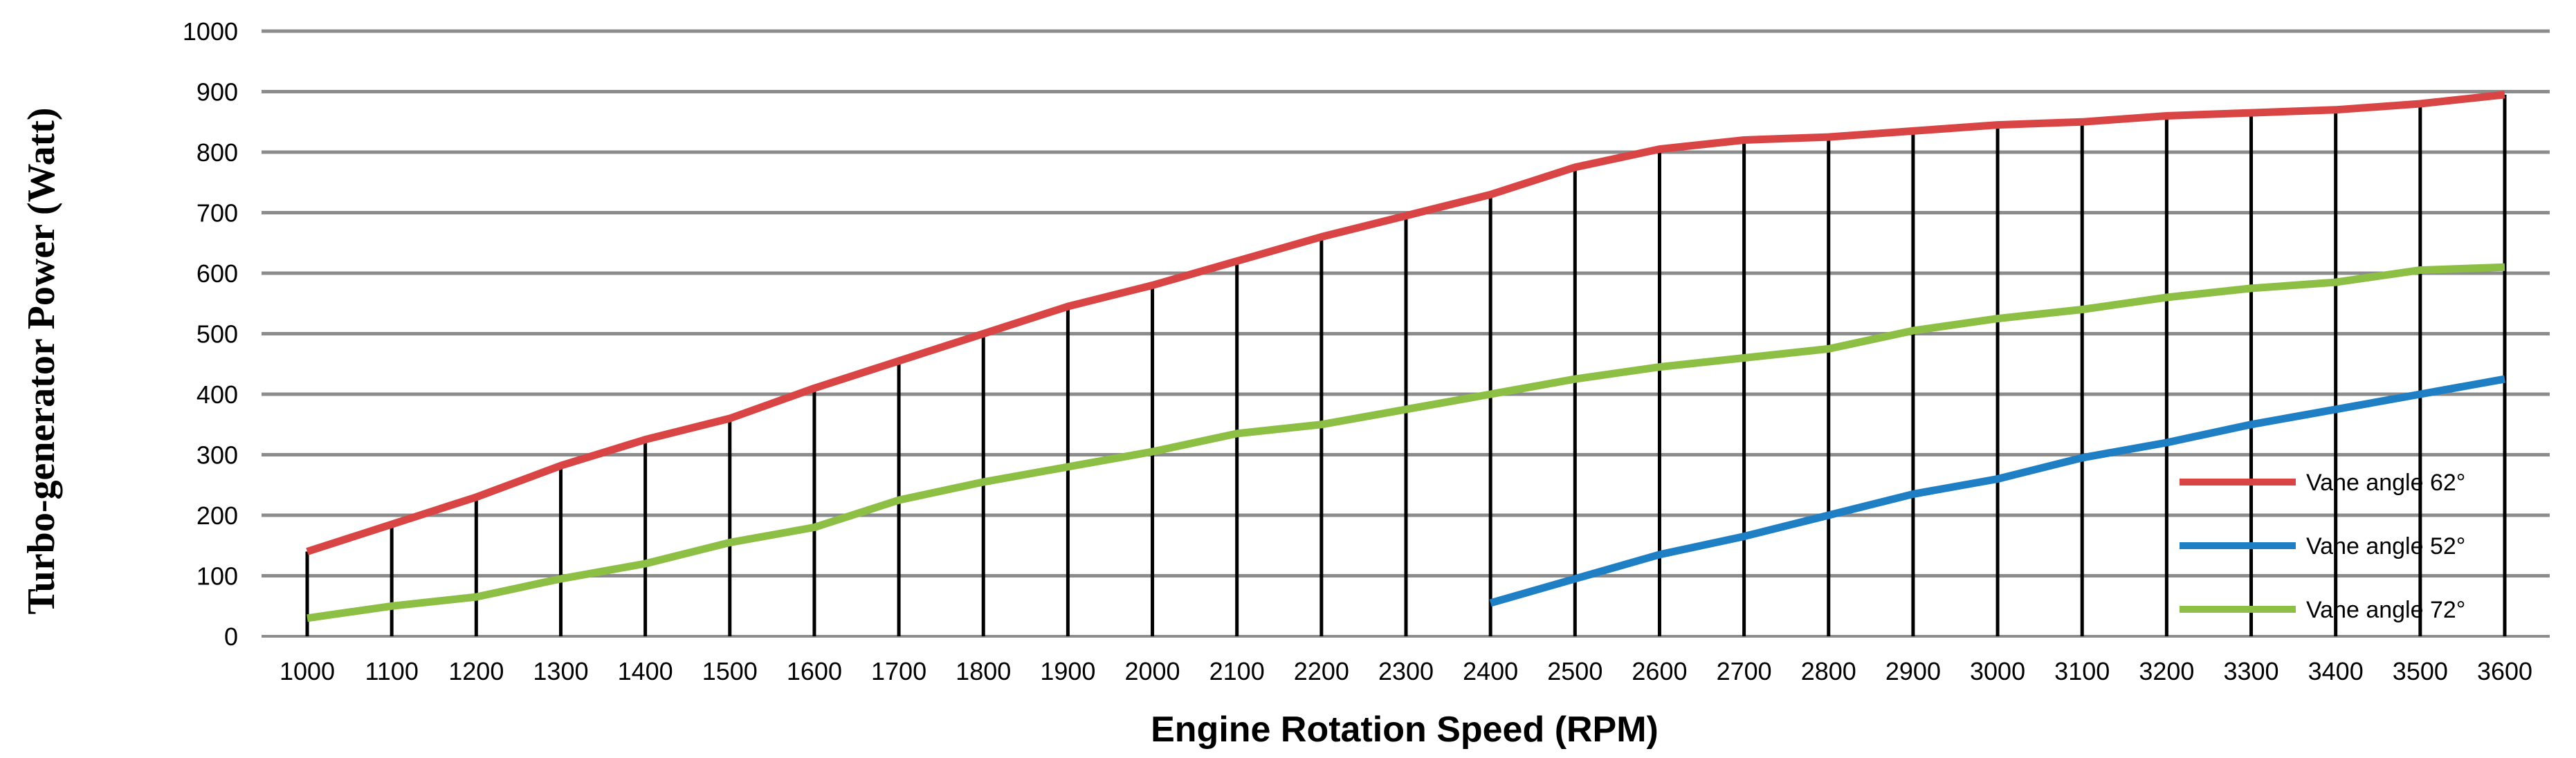 This screenshot has height=758, width=2576. I want to click on x-tick-label-1900: 1900, so click(1068, 671).